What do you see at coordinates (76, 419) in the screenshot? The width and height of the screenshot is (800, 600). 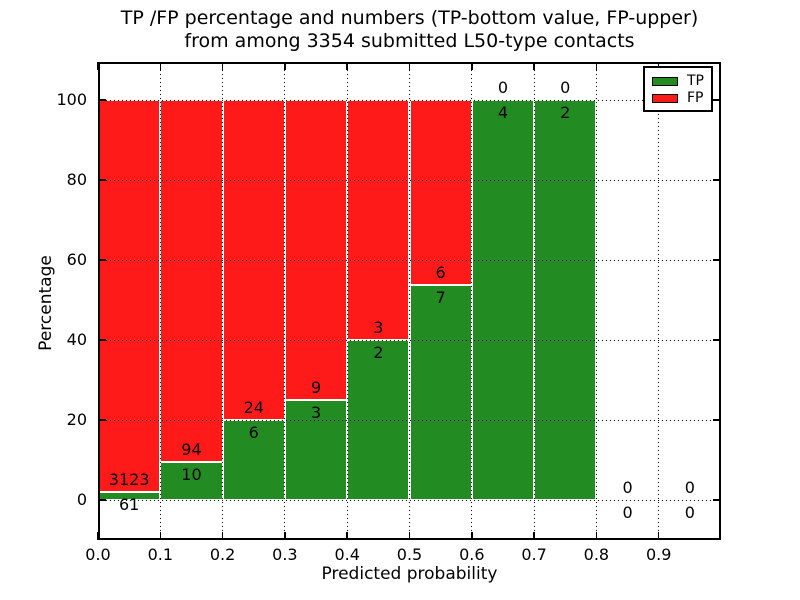 I see `y-tick-label: 20` at bounding box center [76, 419].